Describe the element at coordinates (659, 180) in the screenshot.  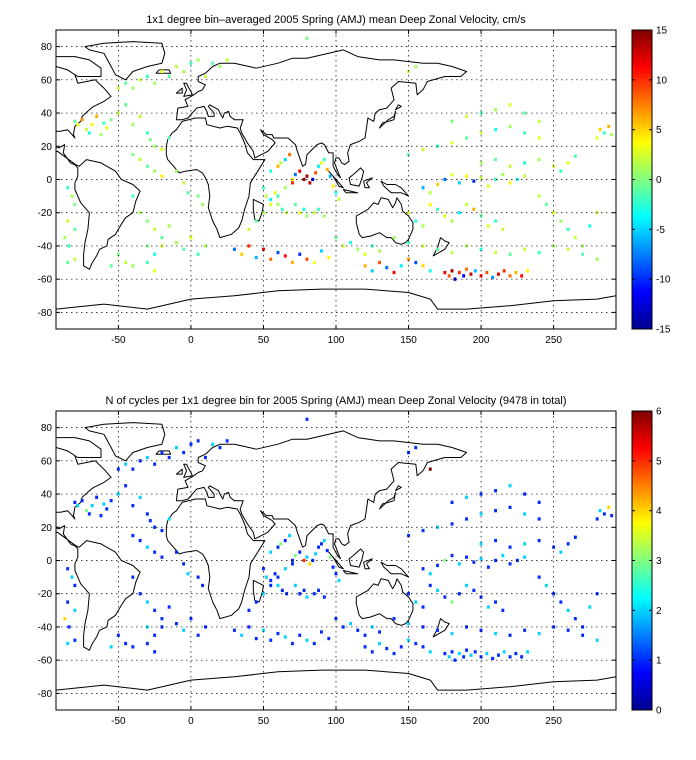
I see `colorbar-tick-label: 0` at that location.